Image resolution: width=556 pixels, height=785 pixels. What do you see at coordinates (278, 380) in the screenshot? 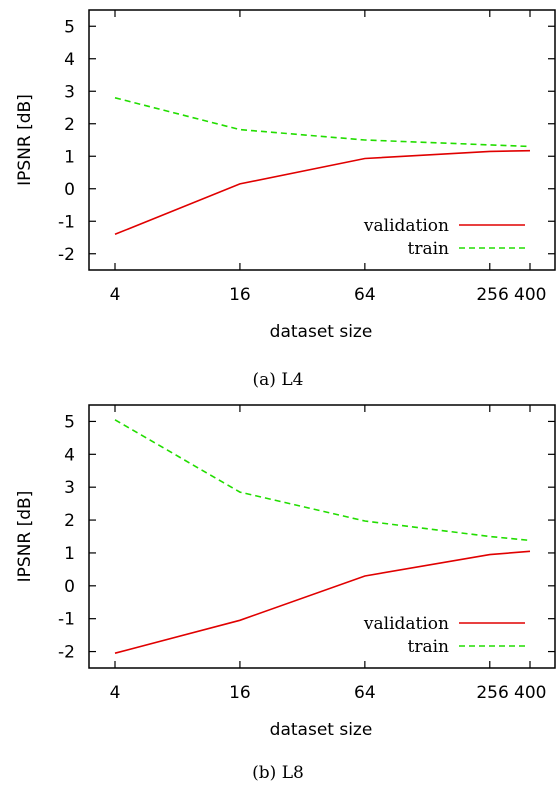
I see `figure-caption: (a) L4` at bounding box center [278, 380].